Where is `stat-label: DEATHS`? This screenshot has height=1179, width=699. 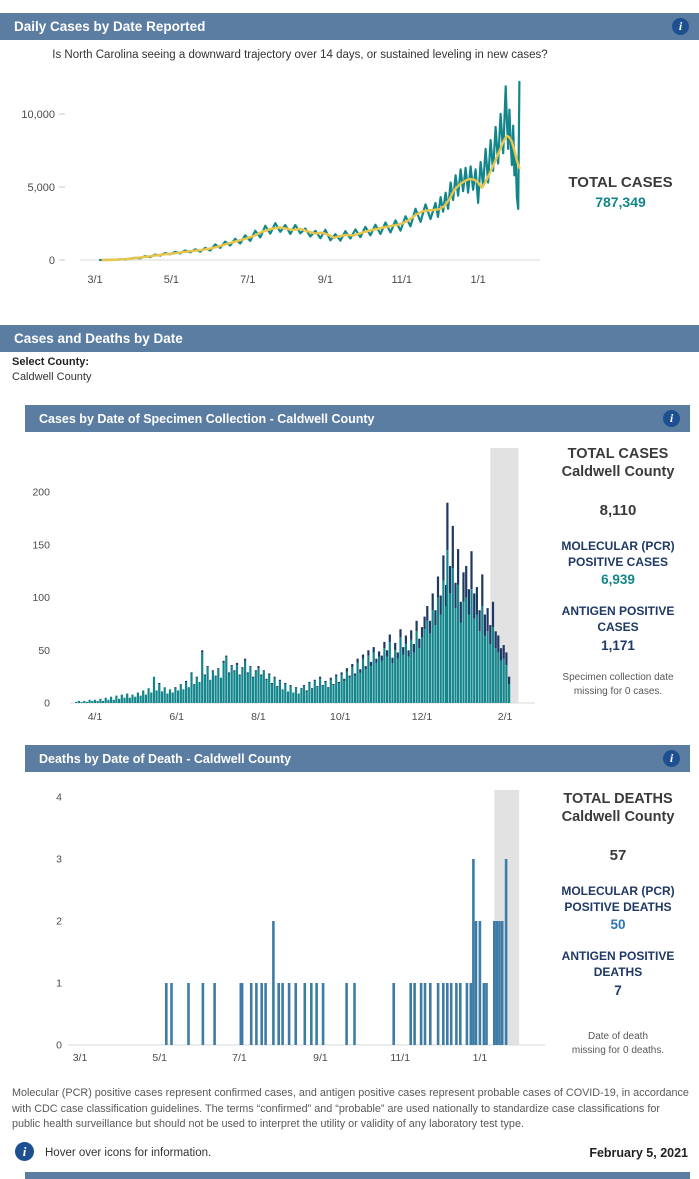
stat-label: DEATHS is located at coordinates (618, 972).